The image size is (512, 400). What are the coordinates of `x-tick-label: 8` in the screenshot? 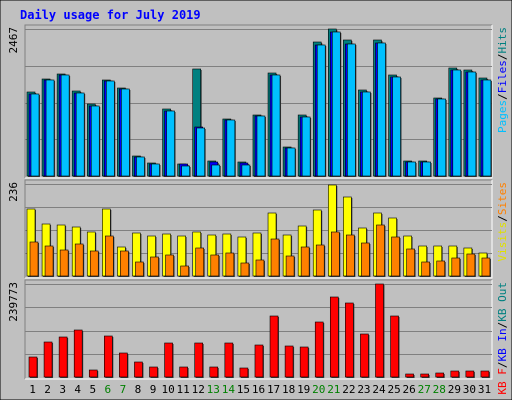 It's located at (138, 389).